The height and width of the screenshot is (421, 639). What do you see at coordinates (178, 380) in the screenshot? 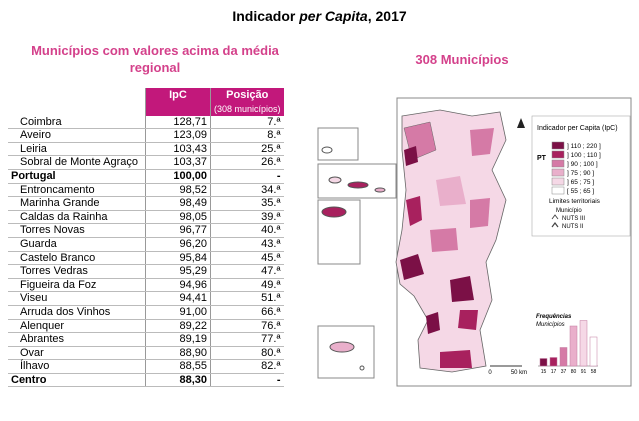
I see `table-cell: 88,30` at bounding box center [178, 380].